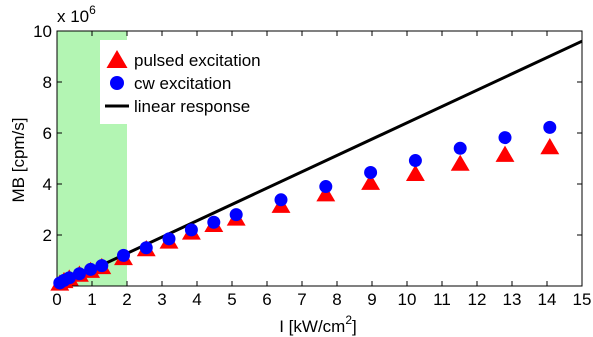 The height and width of the screenshot is (337, 593). I want to click on x-tick-label: 5, so click(231, 299).